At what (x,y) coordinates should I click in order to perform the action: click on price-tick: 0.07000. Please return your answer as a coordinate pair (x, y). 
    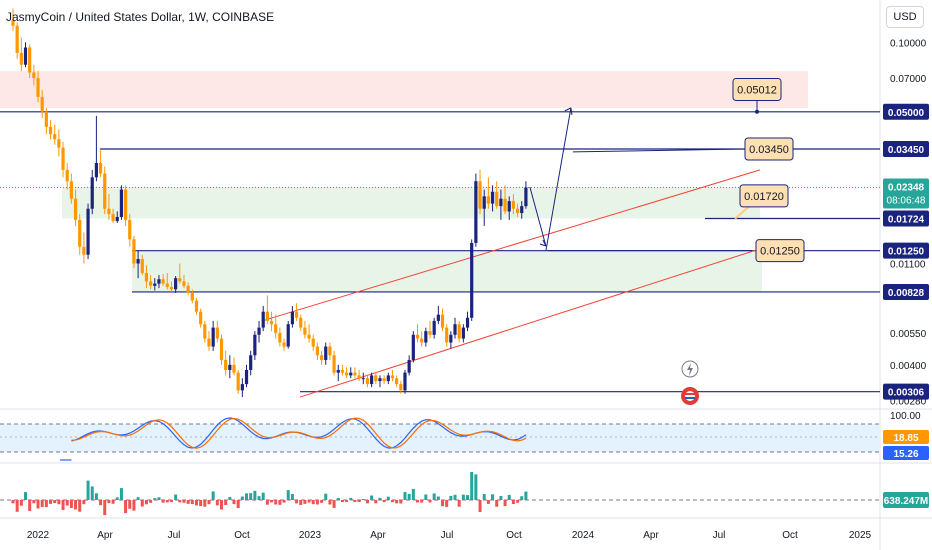
    Looking at the image, I should click on (908, 79).